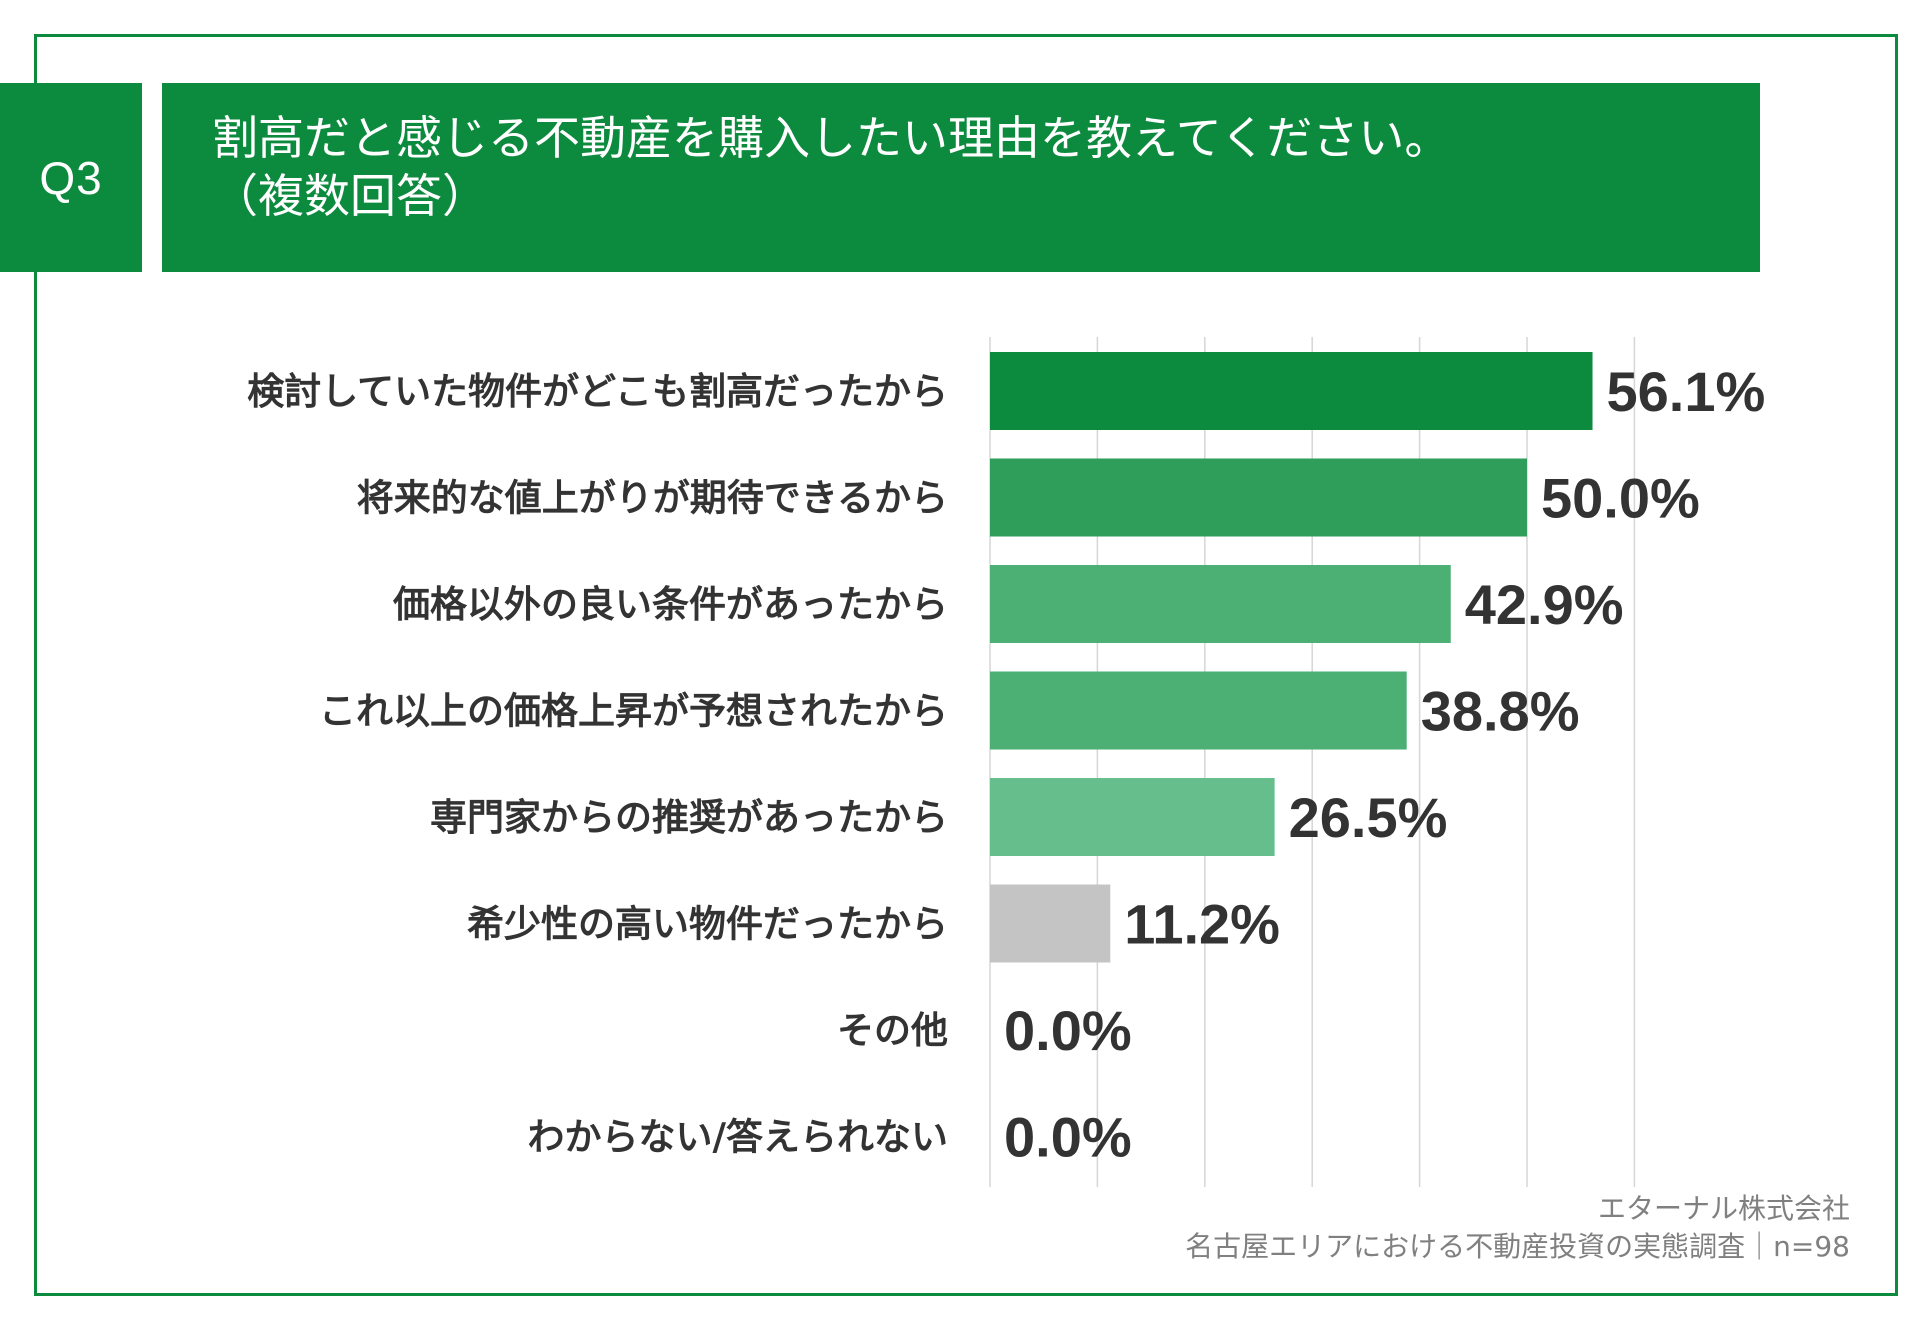 This screenshot has height=1329, width=1920. Describe the element at coordinates (71, 177) in the screenshot. I see `question-number-badge: Q3` at that location.